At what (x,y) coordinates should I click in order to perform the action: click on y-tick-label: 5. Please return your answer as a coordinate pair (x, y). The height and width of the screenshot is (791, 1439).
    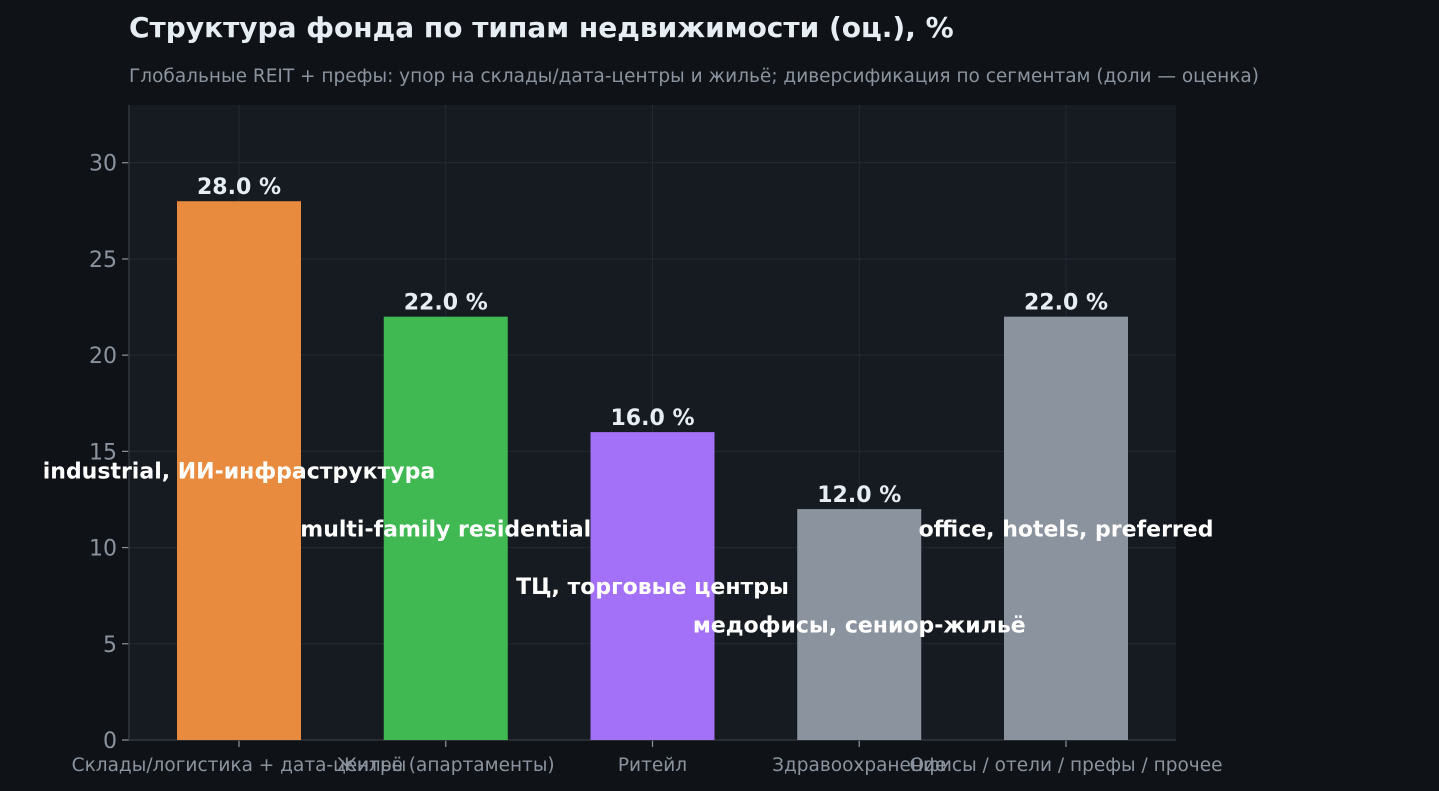
    Looking at the image, I should click on (110, 645).